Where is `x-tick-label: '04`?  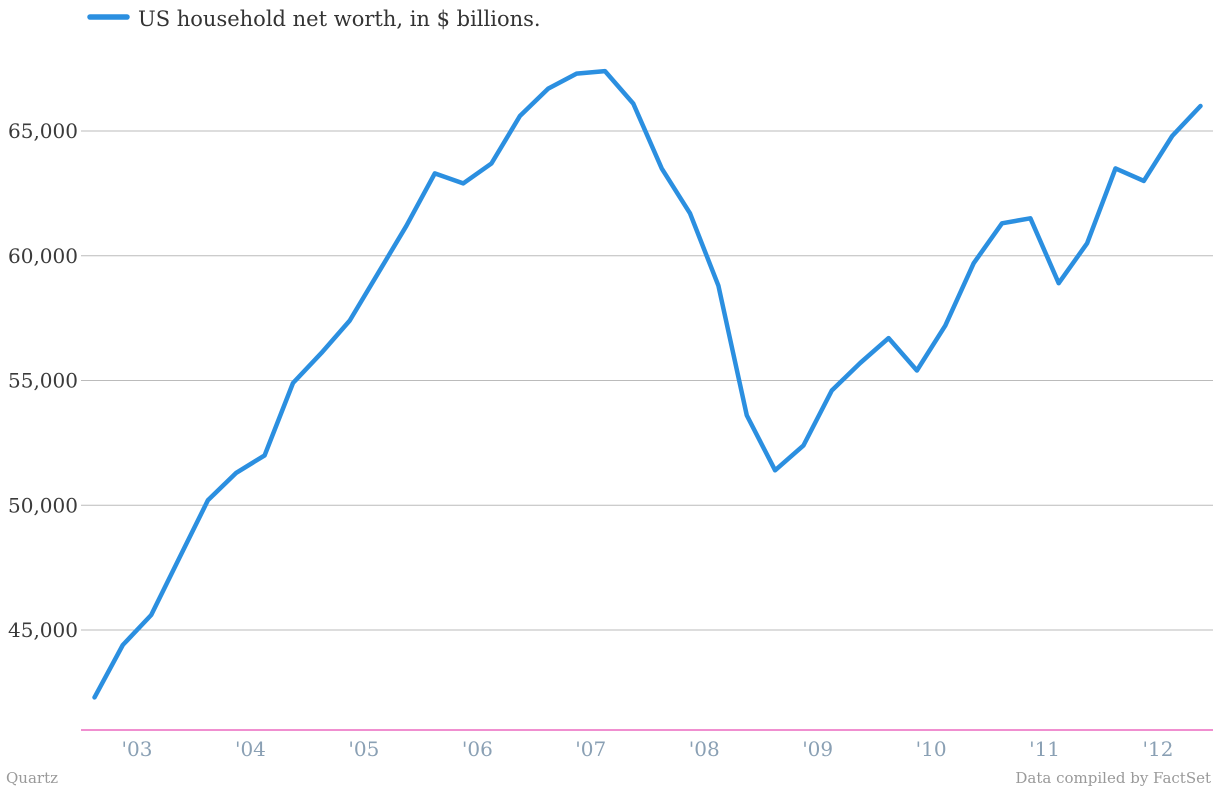
x-tick-label: '04 is located at coordinates (250, 749).